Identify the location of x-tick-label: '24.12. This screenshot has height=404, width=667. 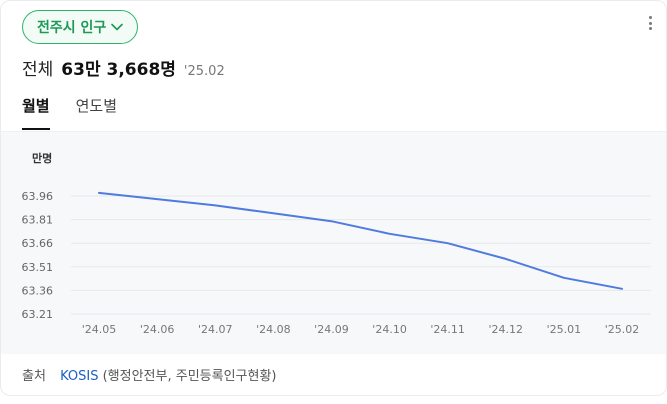
(506, 329).